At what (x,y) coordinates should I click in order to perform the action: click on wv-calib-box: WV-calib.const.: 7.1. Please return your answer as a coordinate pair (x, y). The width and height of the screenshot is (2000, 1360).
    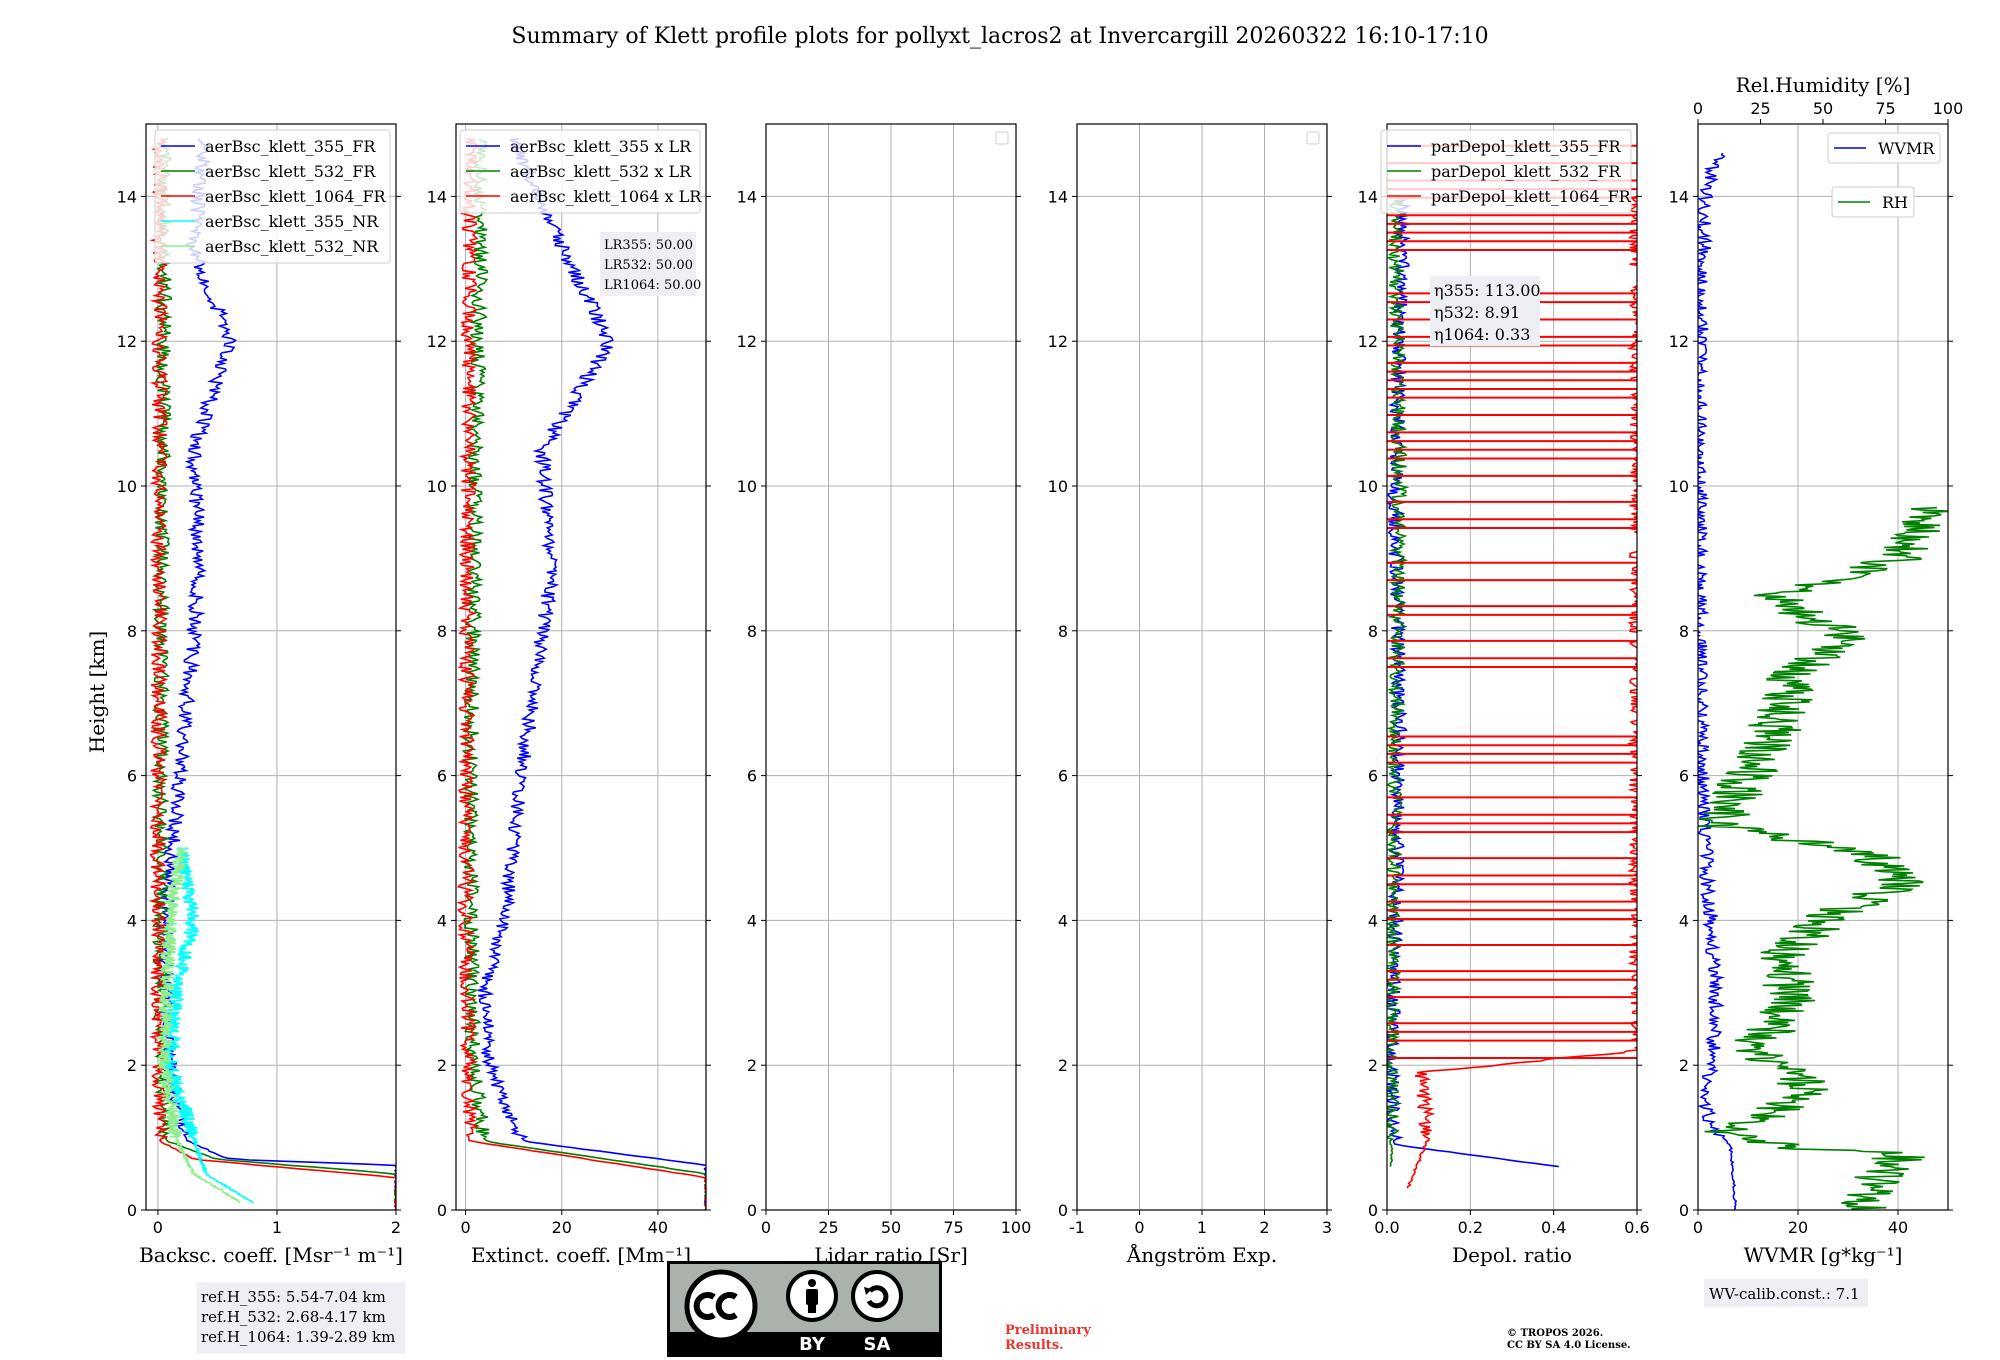
    Looking at the image, I should click on (1786, 1293).